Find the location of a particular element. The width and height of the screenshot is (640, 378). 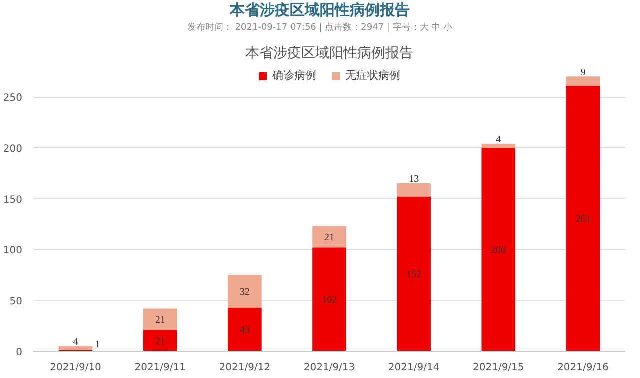

y-tick-label: 150 is located at coordinates (13, 200).